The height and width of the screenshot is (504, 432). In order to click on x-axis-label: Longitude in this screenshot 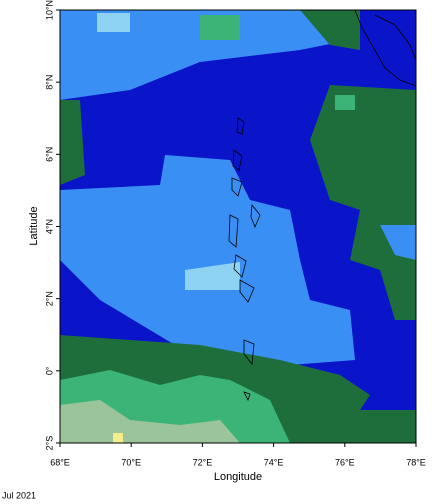, I will do `click(238, 477)`.